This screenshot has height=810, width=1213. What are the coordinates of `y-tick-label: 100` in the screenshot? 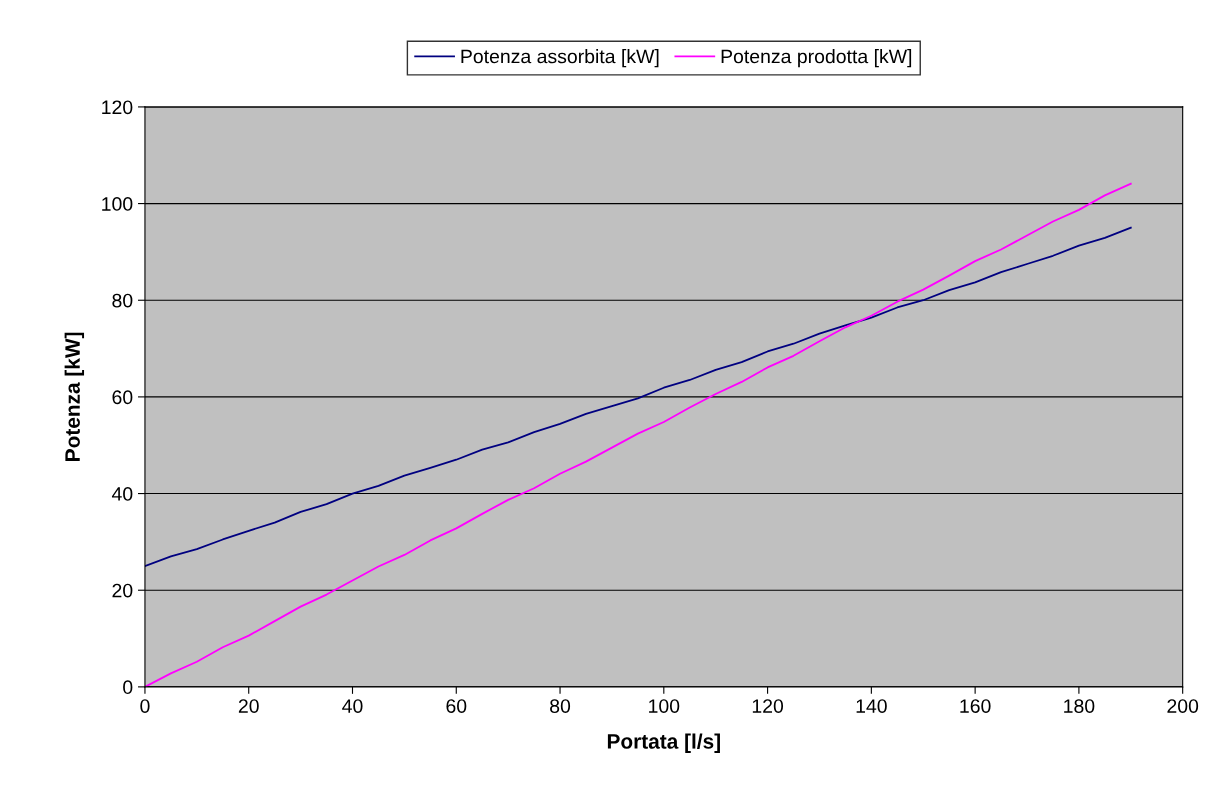 It's located at (117, 204).